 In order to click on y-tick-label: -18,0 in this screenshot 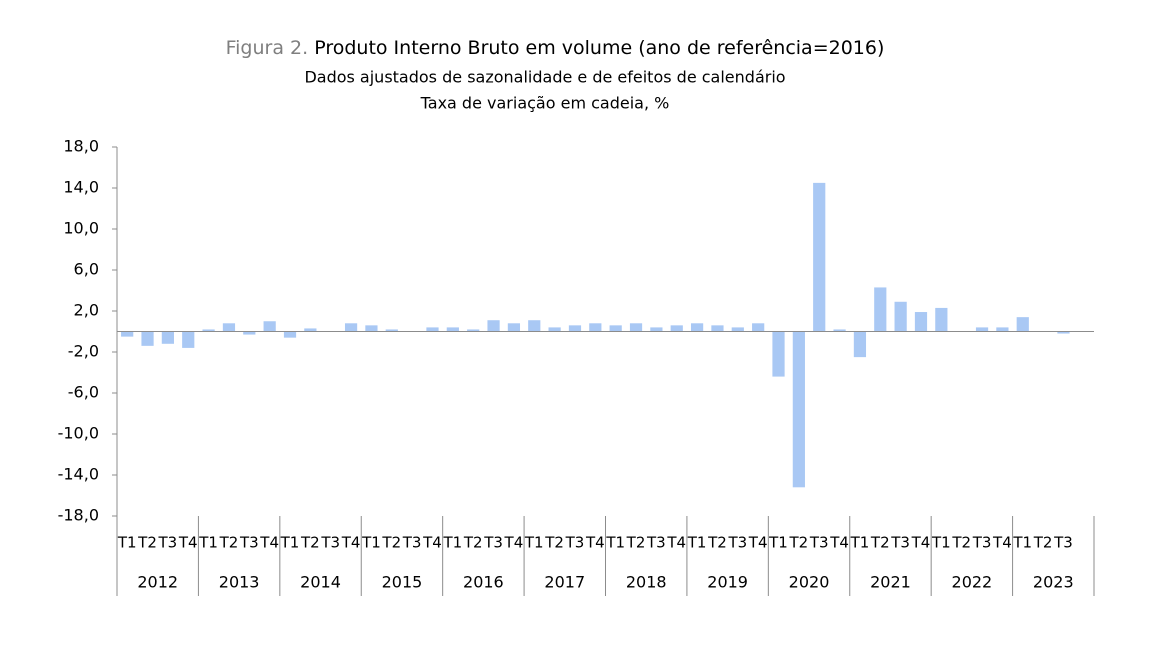, I will do `click(78, 515)`.